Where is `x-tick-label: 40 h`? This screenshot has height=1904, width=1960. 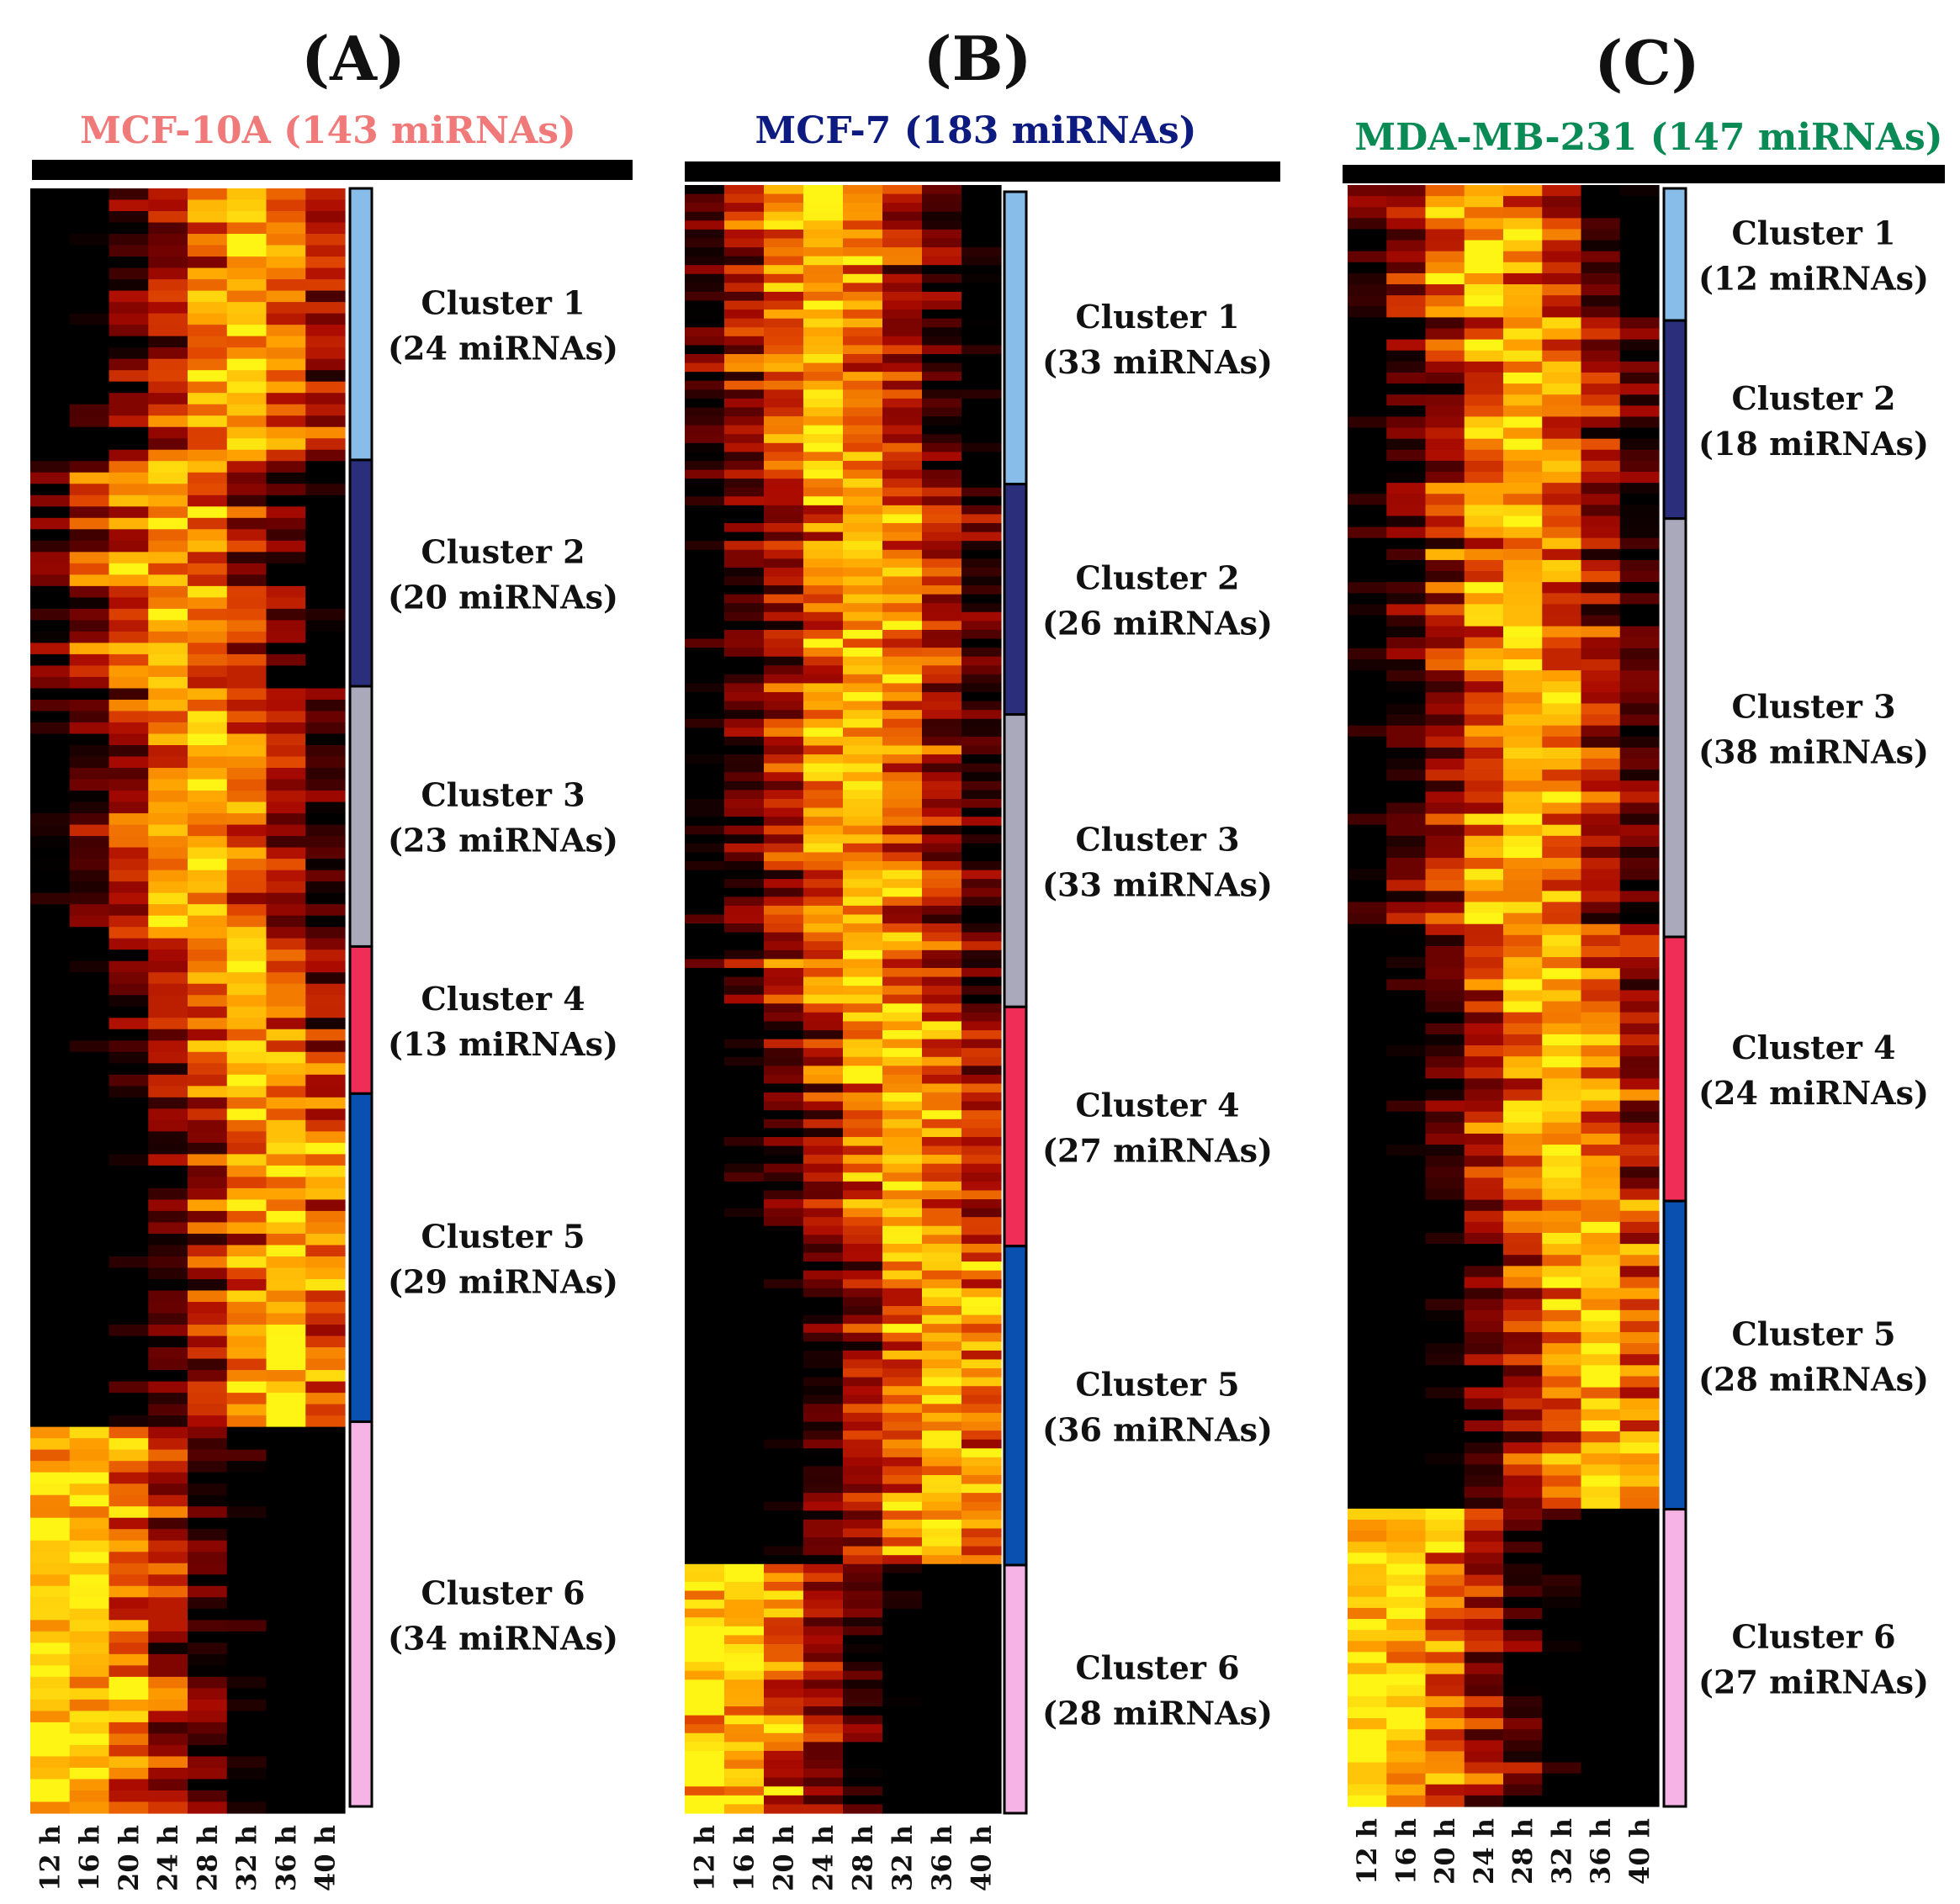 x-tick-label: 40 h is located at coordinates (326, 1858).